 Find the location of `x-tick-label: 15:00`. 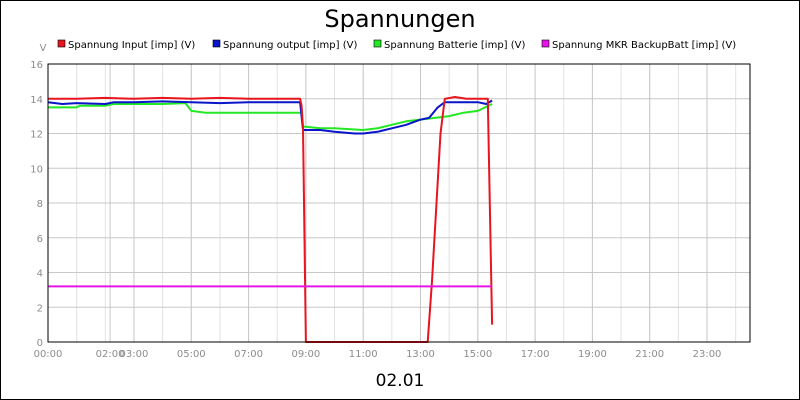

x-tick-label: 15:00 is located at coordinates (477, 354).